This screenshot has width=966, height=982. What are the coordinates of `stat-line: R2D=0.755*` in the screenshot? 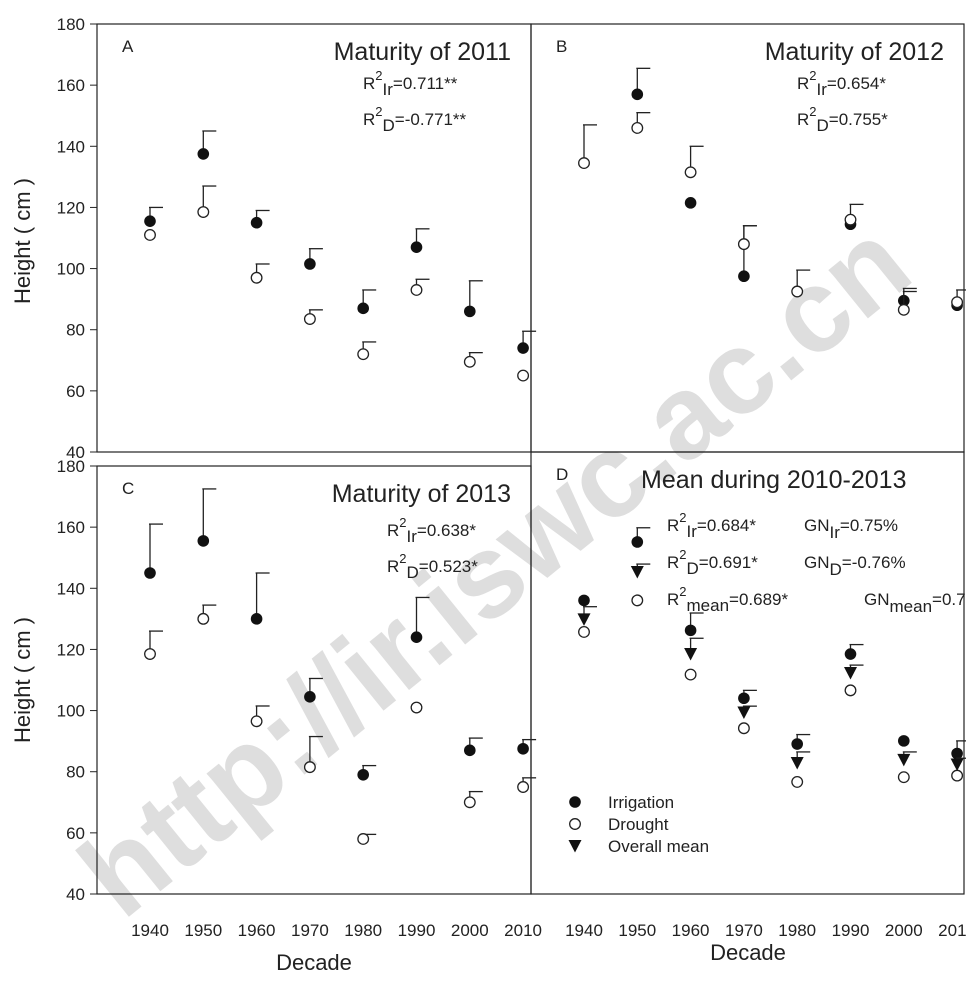 It's located at (842, 119).